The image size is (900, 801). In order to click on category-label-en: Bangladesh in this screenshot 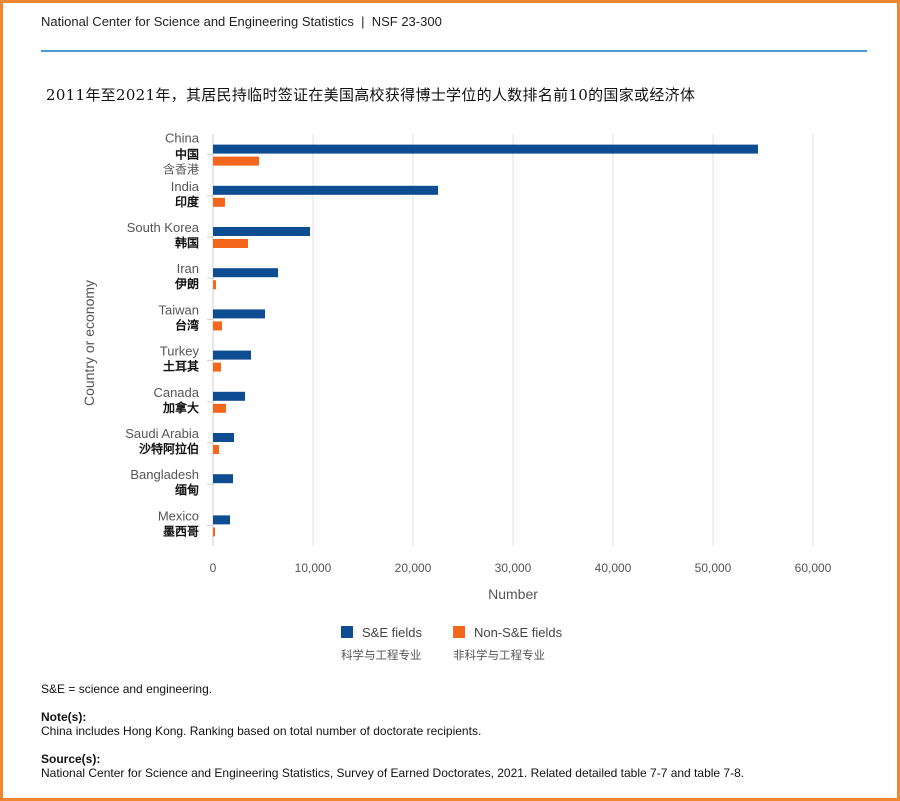, I will do `click(164, 474)`.